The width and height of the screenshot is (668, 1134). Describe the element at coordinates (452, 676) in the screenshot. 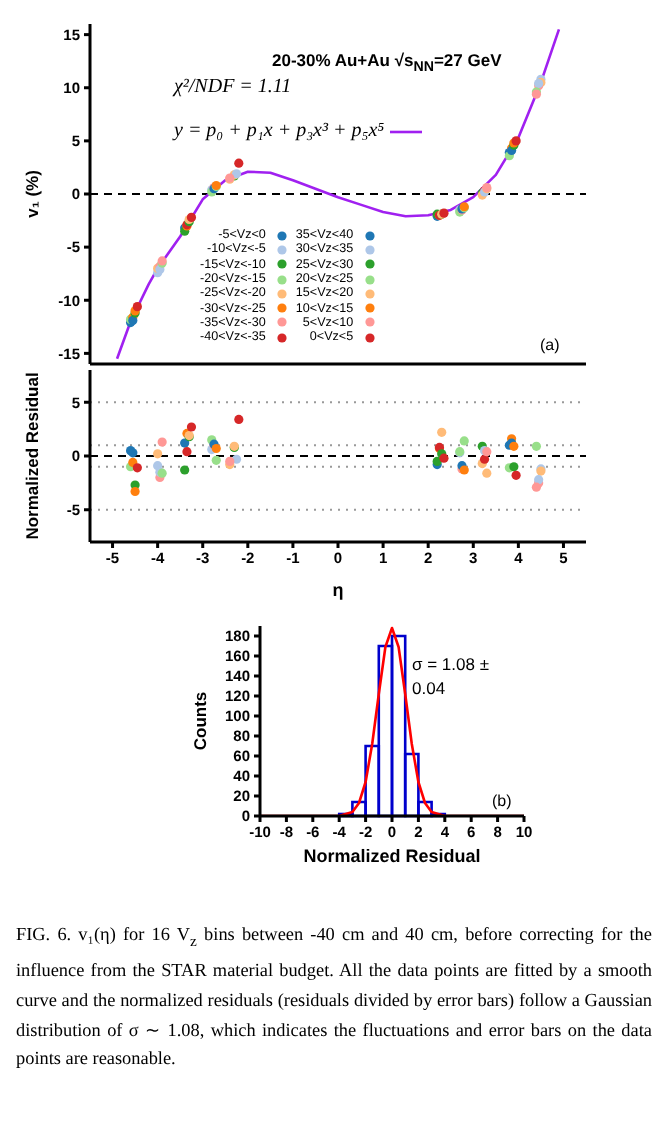

I see `annotation: σ = 1.08 ± 0.04` at that location.